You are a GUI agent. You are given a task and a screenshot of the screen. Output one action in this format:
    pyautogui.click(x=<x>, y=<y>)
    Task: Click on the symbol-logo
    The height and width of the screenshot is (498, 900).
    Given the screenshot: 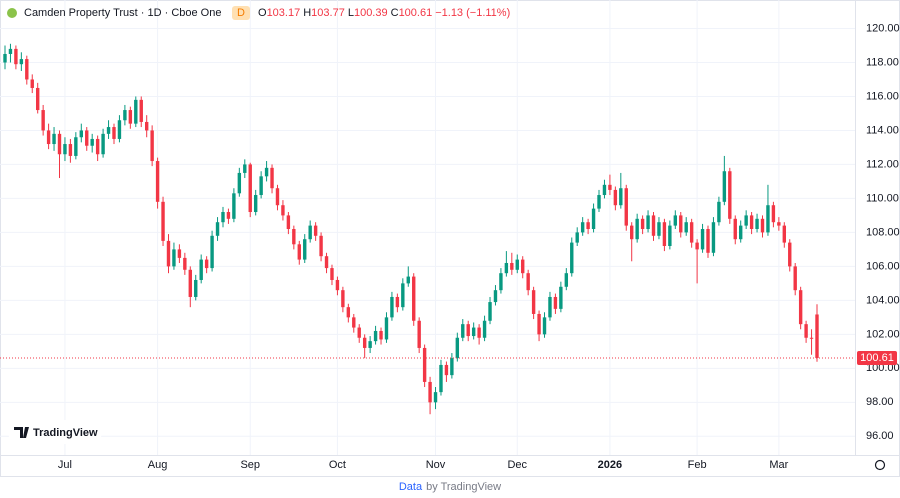 What is the action you would take?
    pyautogui.click(x=12, y=13)
    